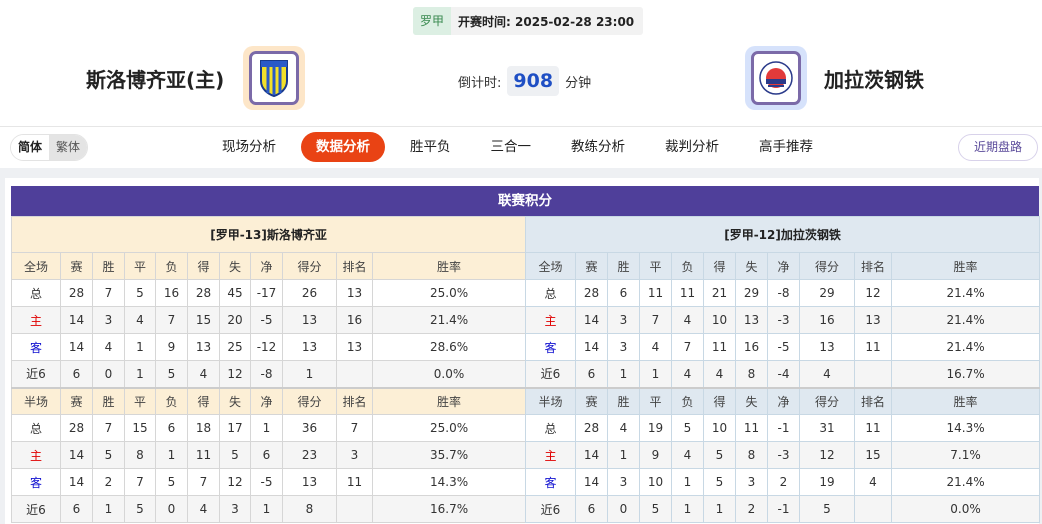 The height and width of the screenshot is (524, 1042). Describe the element at coordinates (511, 147) in the screenshot. I see `tab-3: 三合一` at that location.